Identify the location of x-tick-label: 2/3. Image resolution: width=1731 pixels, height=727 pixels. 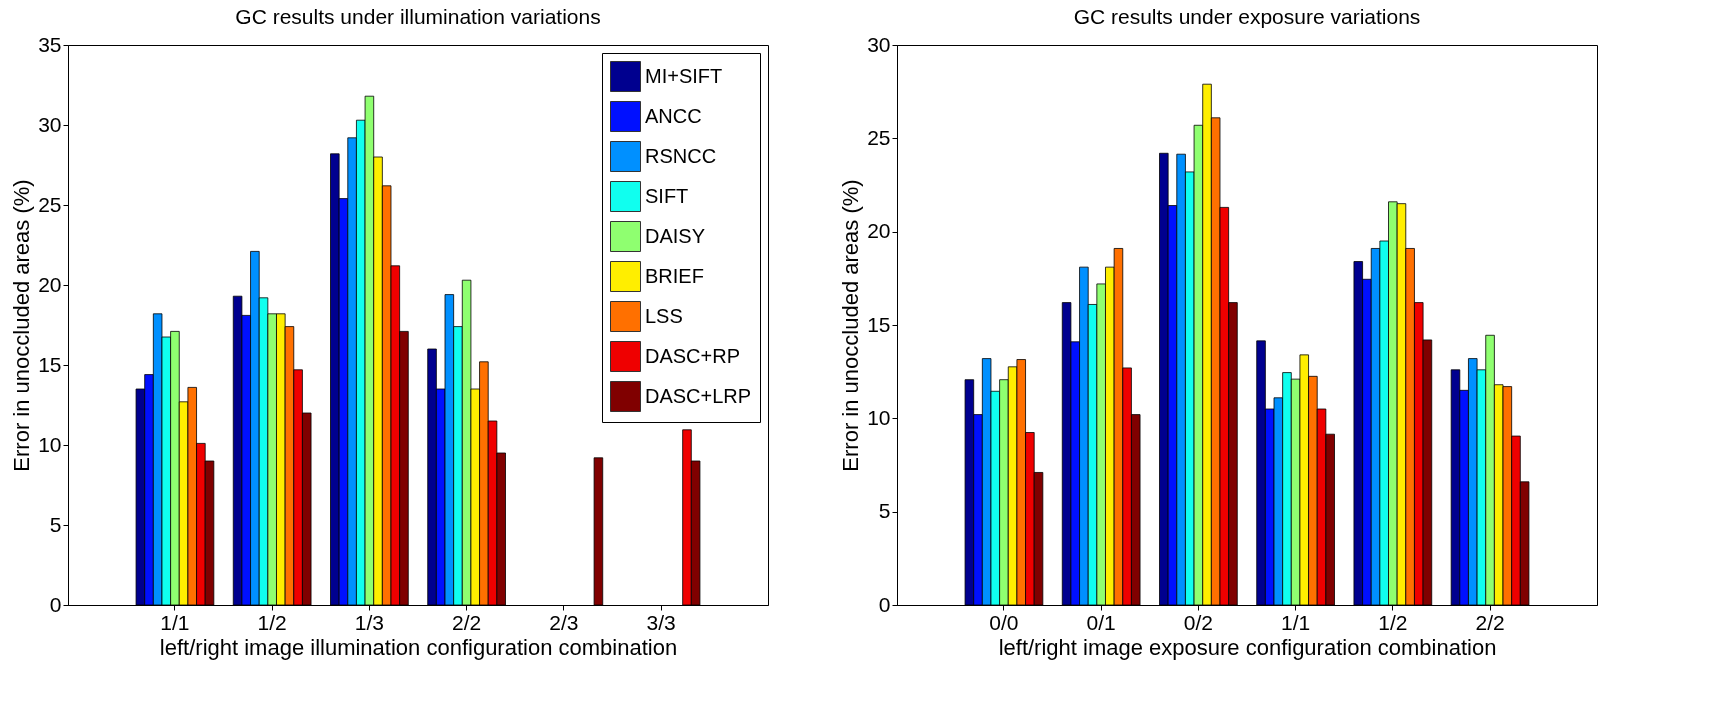
(564, 622).